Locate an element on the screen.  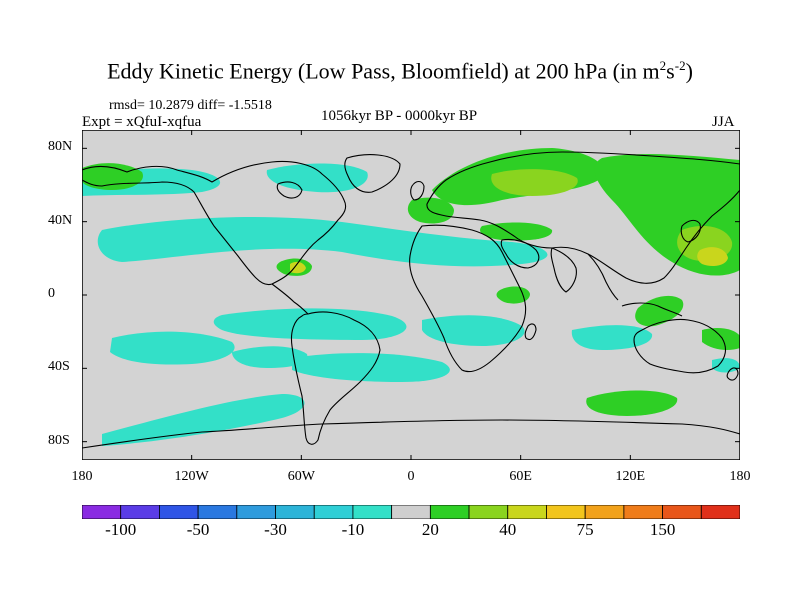
coast-arabia is located at coordinates (520, 253).